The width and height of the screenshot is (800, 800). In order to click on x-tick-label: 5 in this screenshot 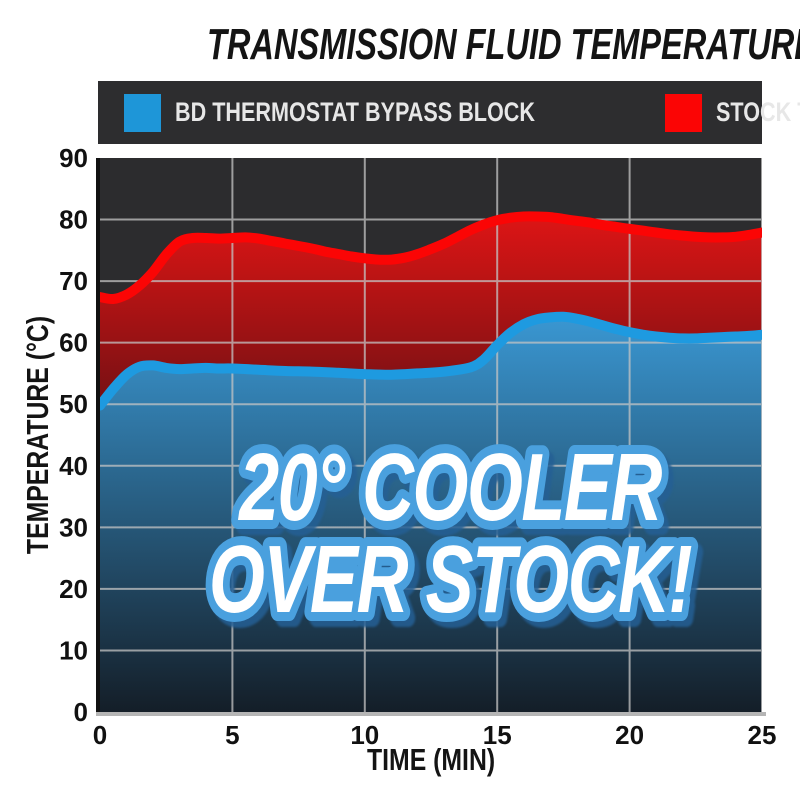, I will do `click(232, 735)`.